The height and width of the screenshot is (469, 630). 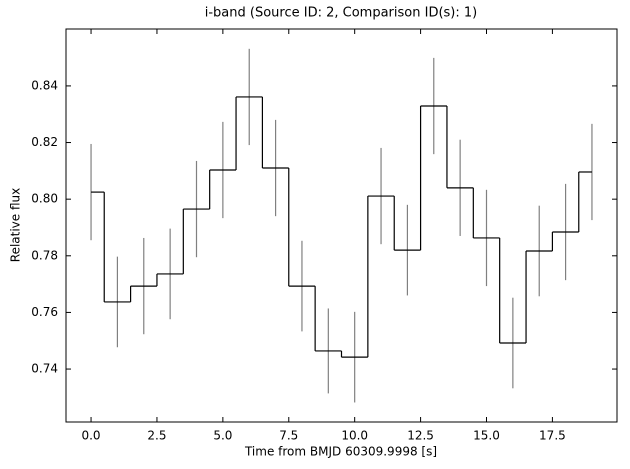 What do you see at coordinates (222, 436) in the screenshot?
I see `x-tick-label: 5.0` at bounding box center [222, 436].